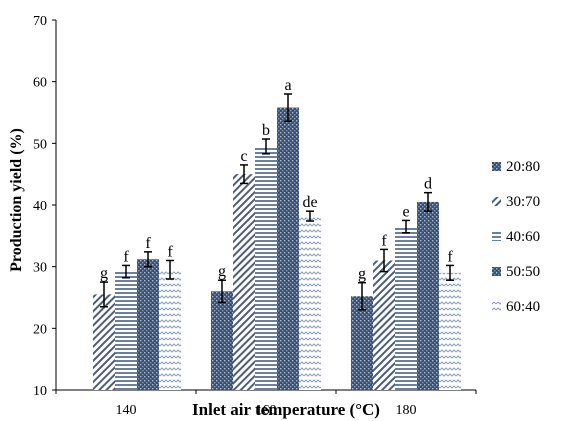 The image size is (578, 421). What do you see at coordinates (309, 202) in the screenshot?
I see `significance-label: de` at bounding box center [309, 202].